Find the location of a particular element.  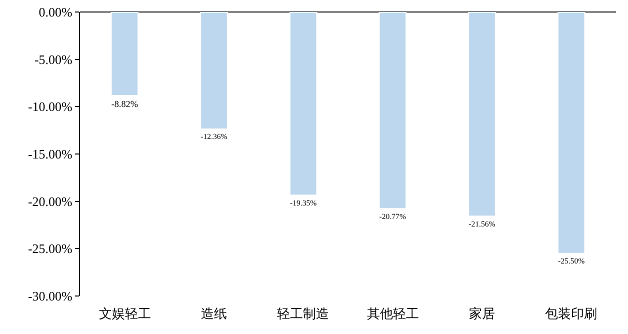

x-tick-label: 其他轻工 is located at coordinates (393, 313).